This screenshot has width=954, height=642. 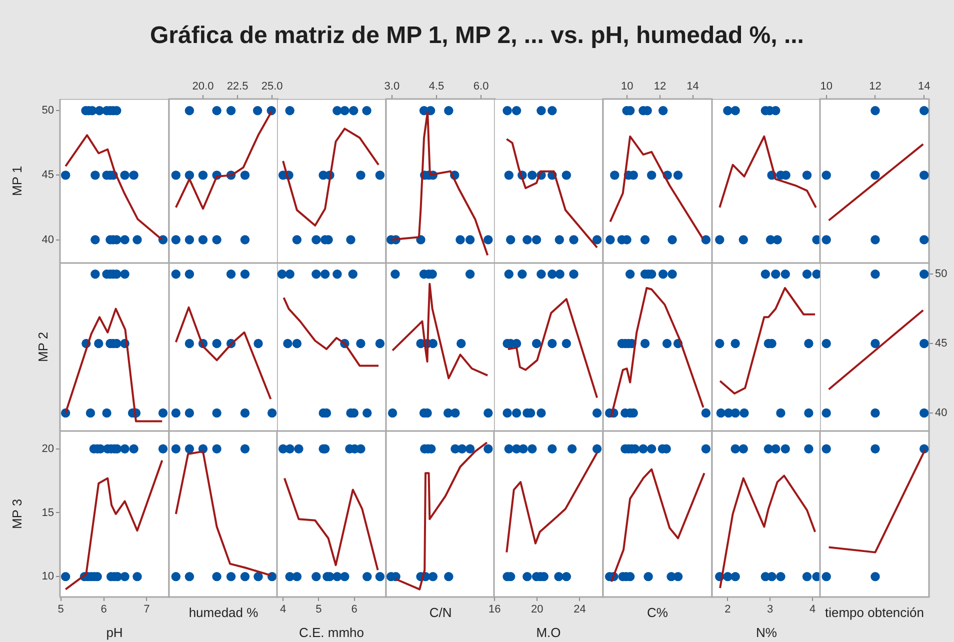 What do you see at coordinates (331, 632) in the screenshot?
I see `x-axis-title: C.E. mmho` at bounding box center [331, 632].